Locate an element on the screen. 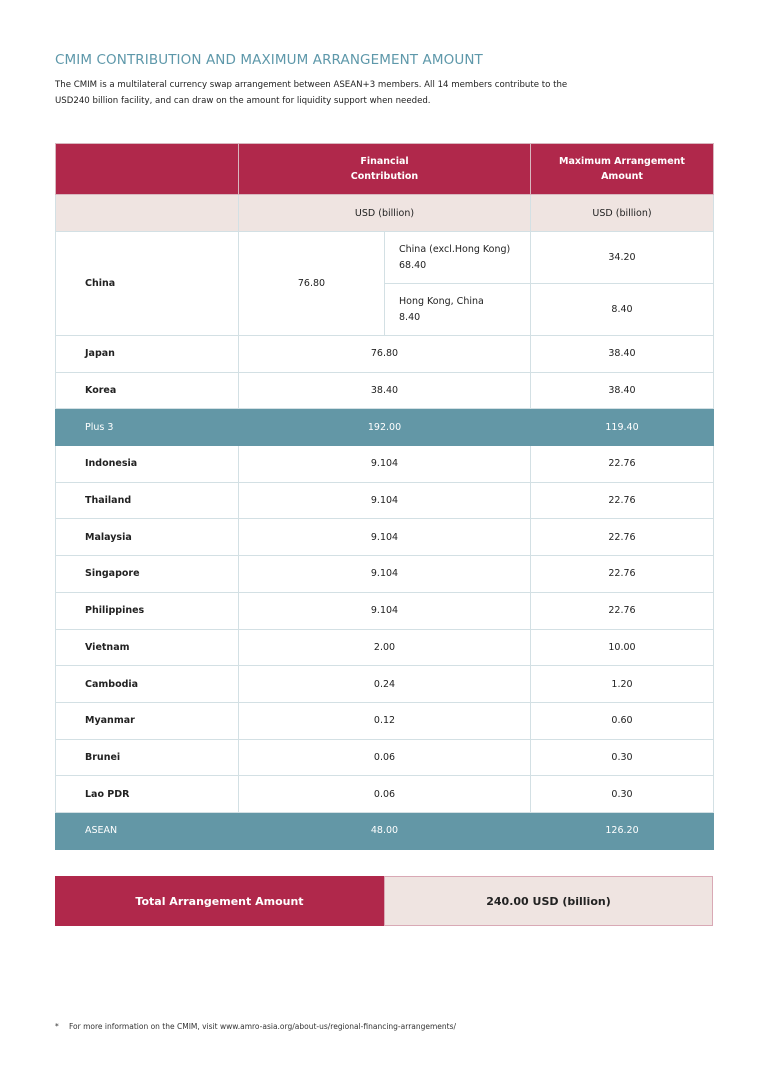 This screenshot has height=1086, width=768. member-name: Vietnam is located at coordinates (147, 647).